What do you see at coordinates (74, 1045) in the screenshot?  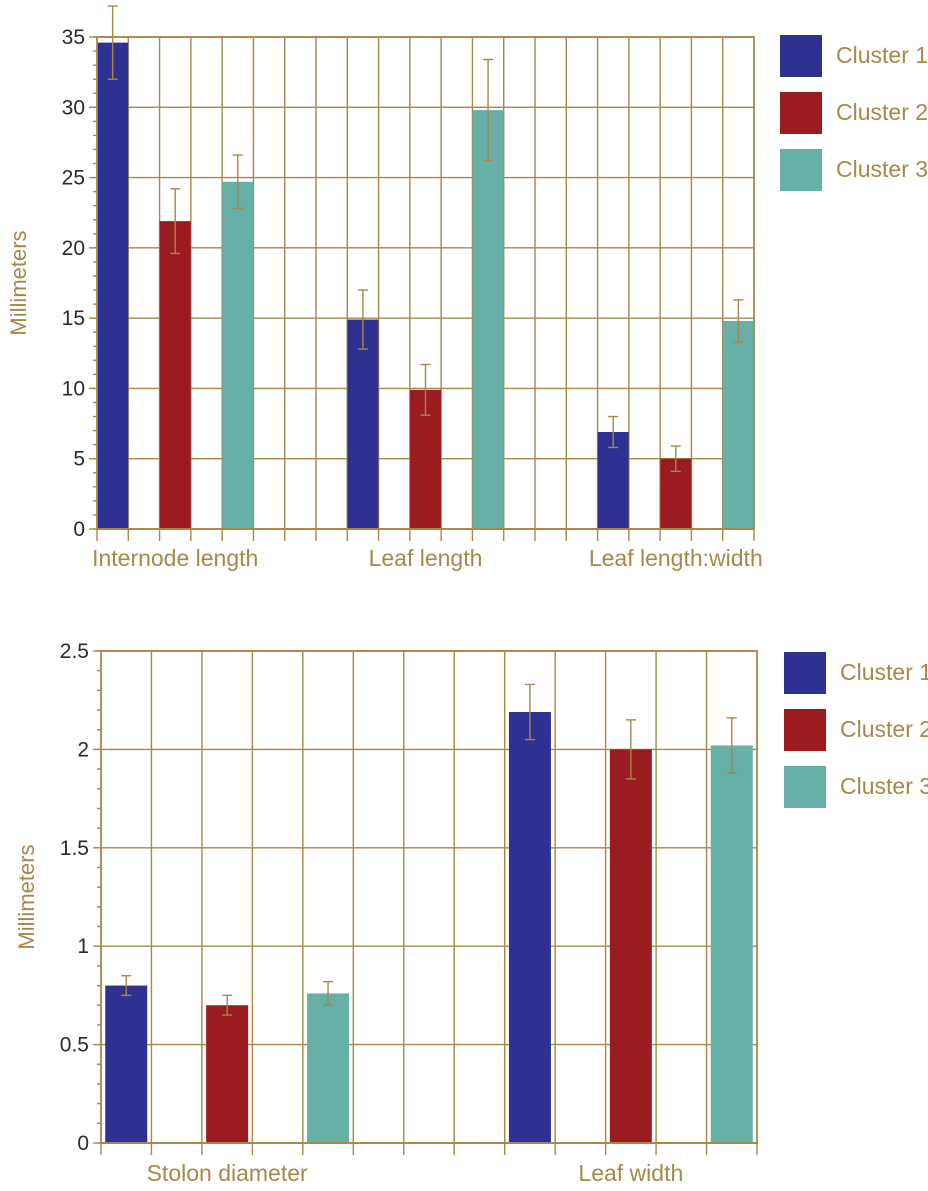 I see `y-tick-label: 0.5` at bounding box center [74, 1045].